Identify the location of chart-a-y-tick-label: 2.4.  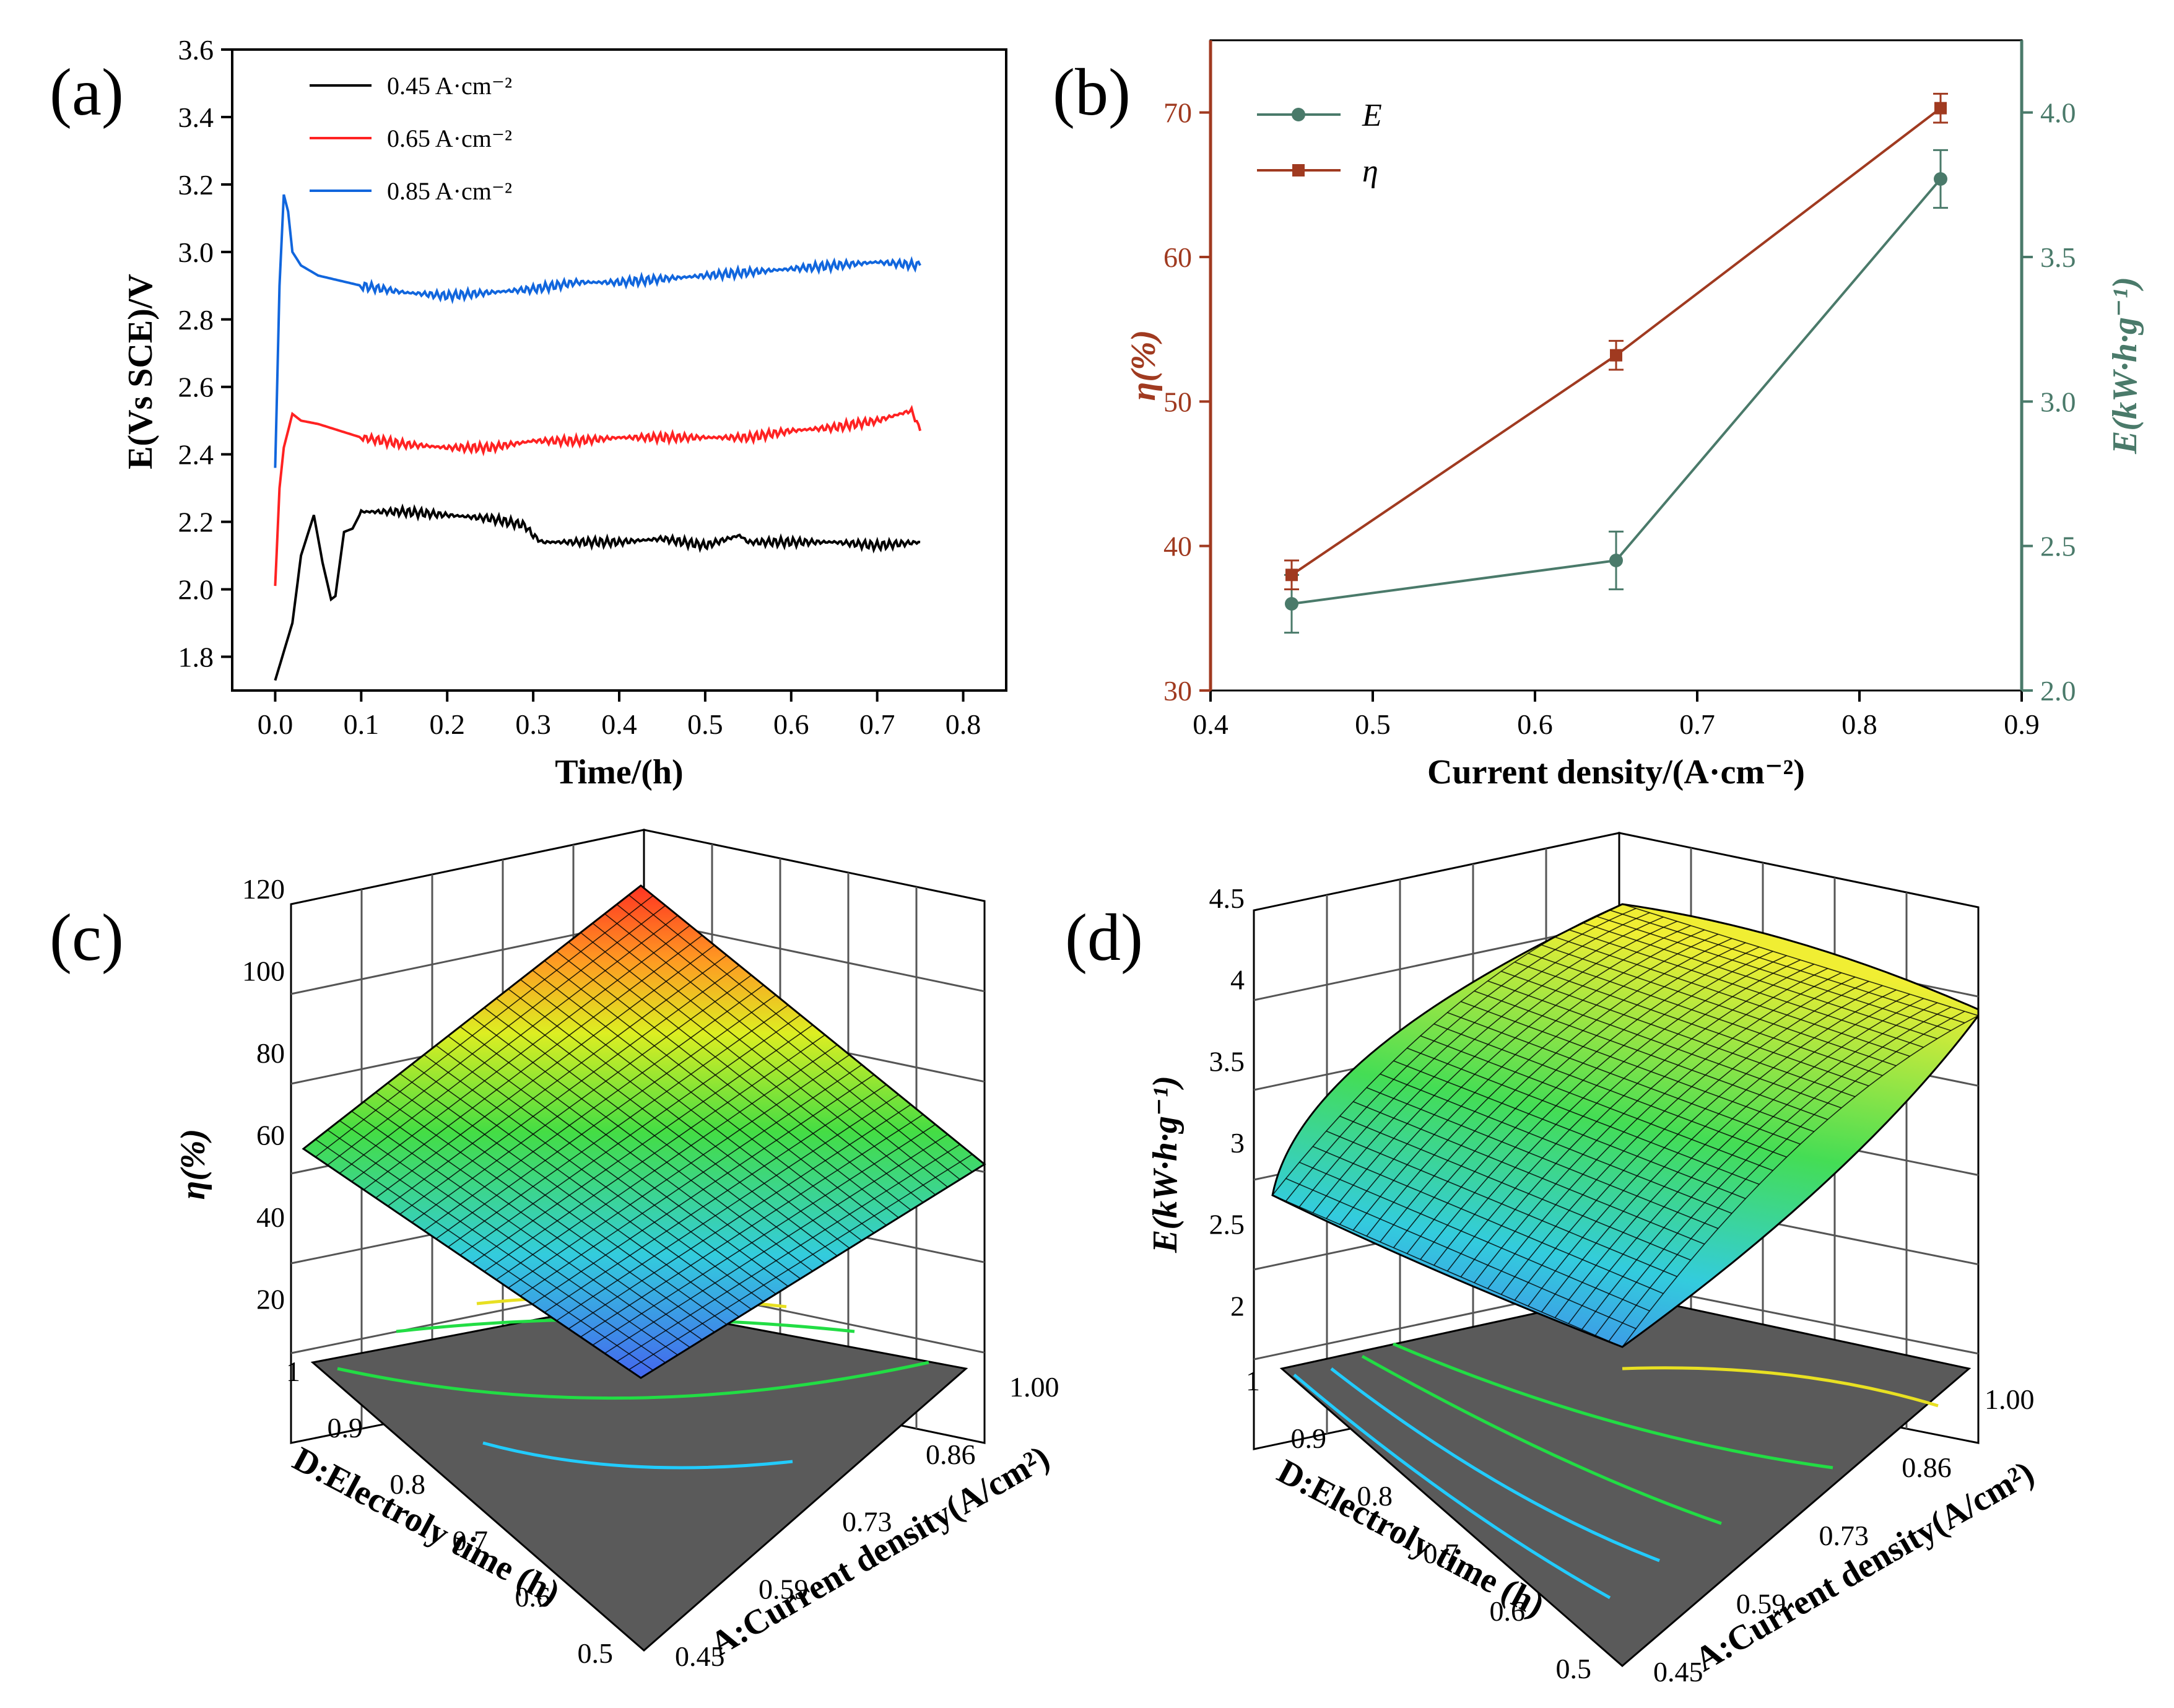
(196, 455).